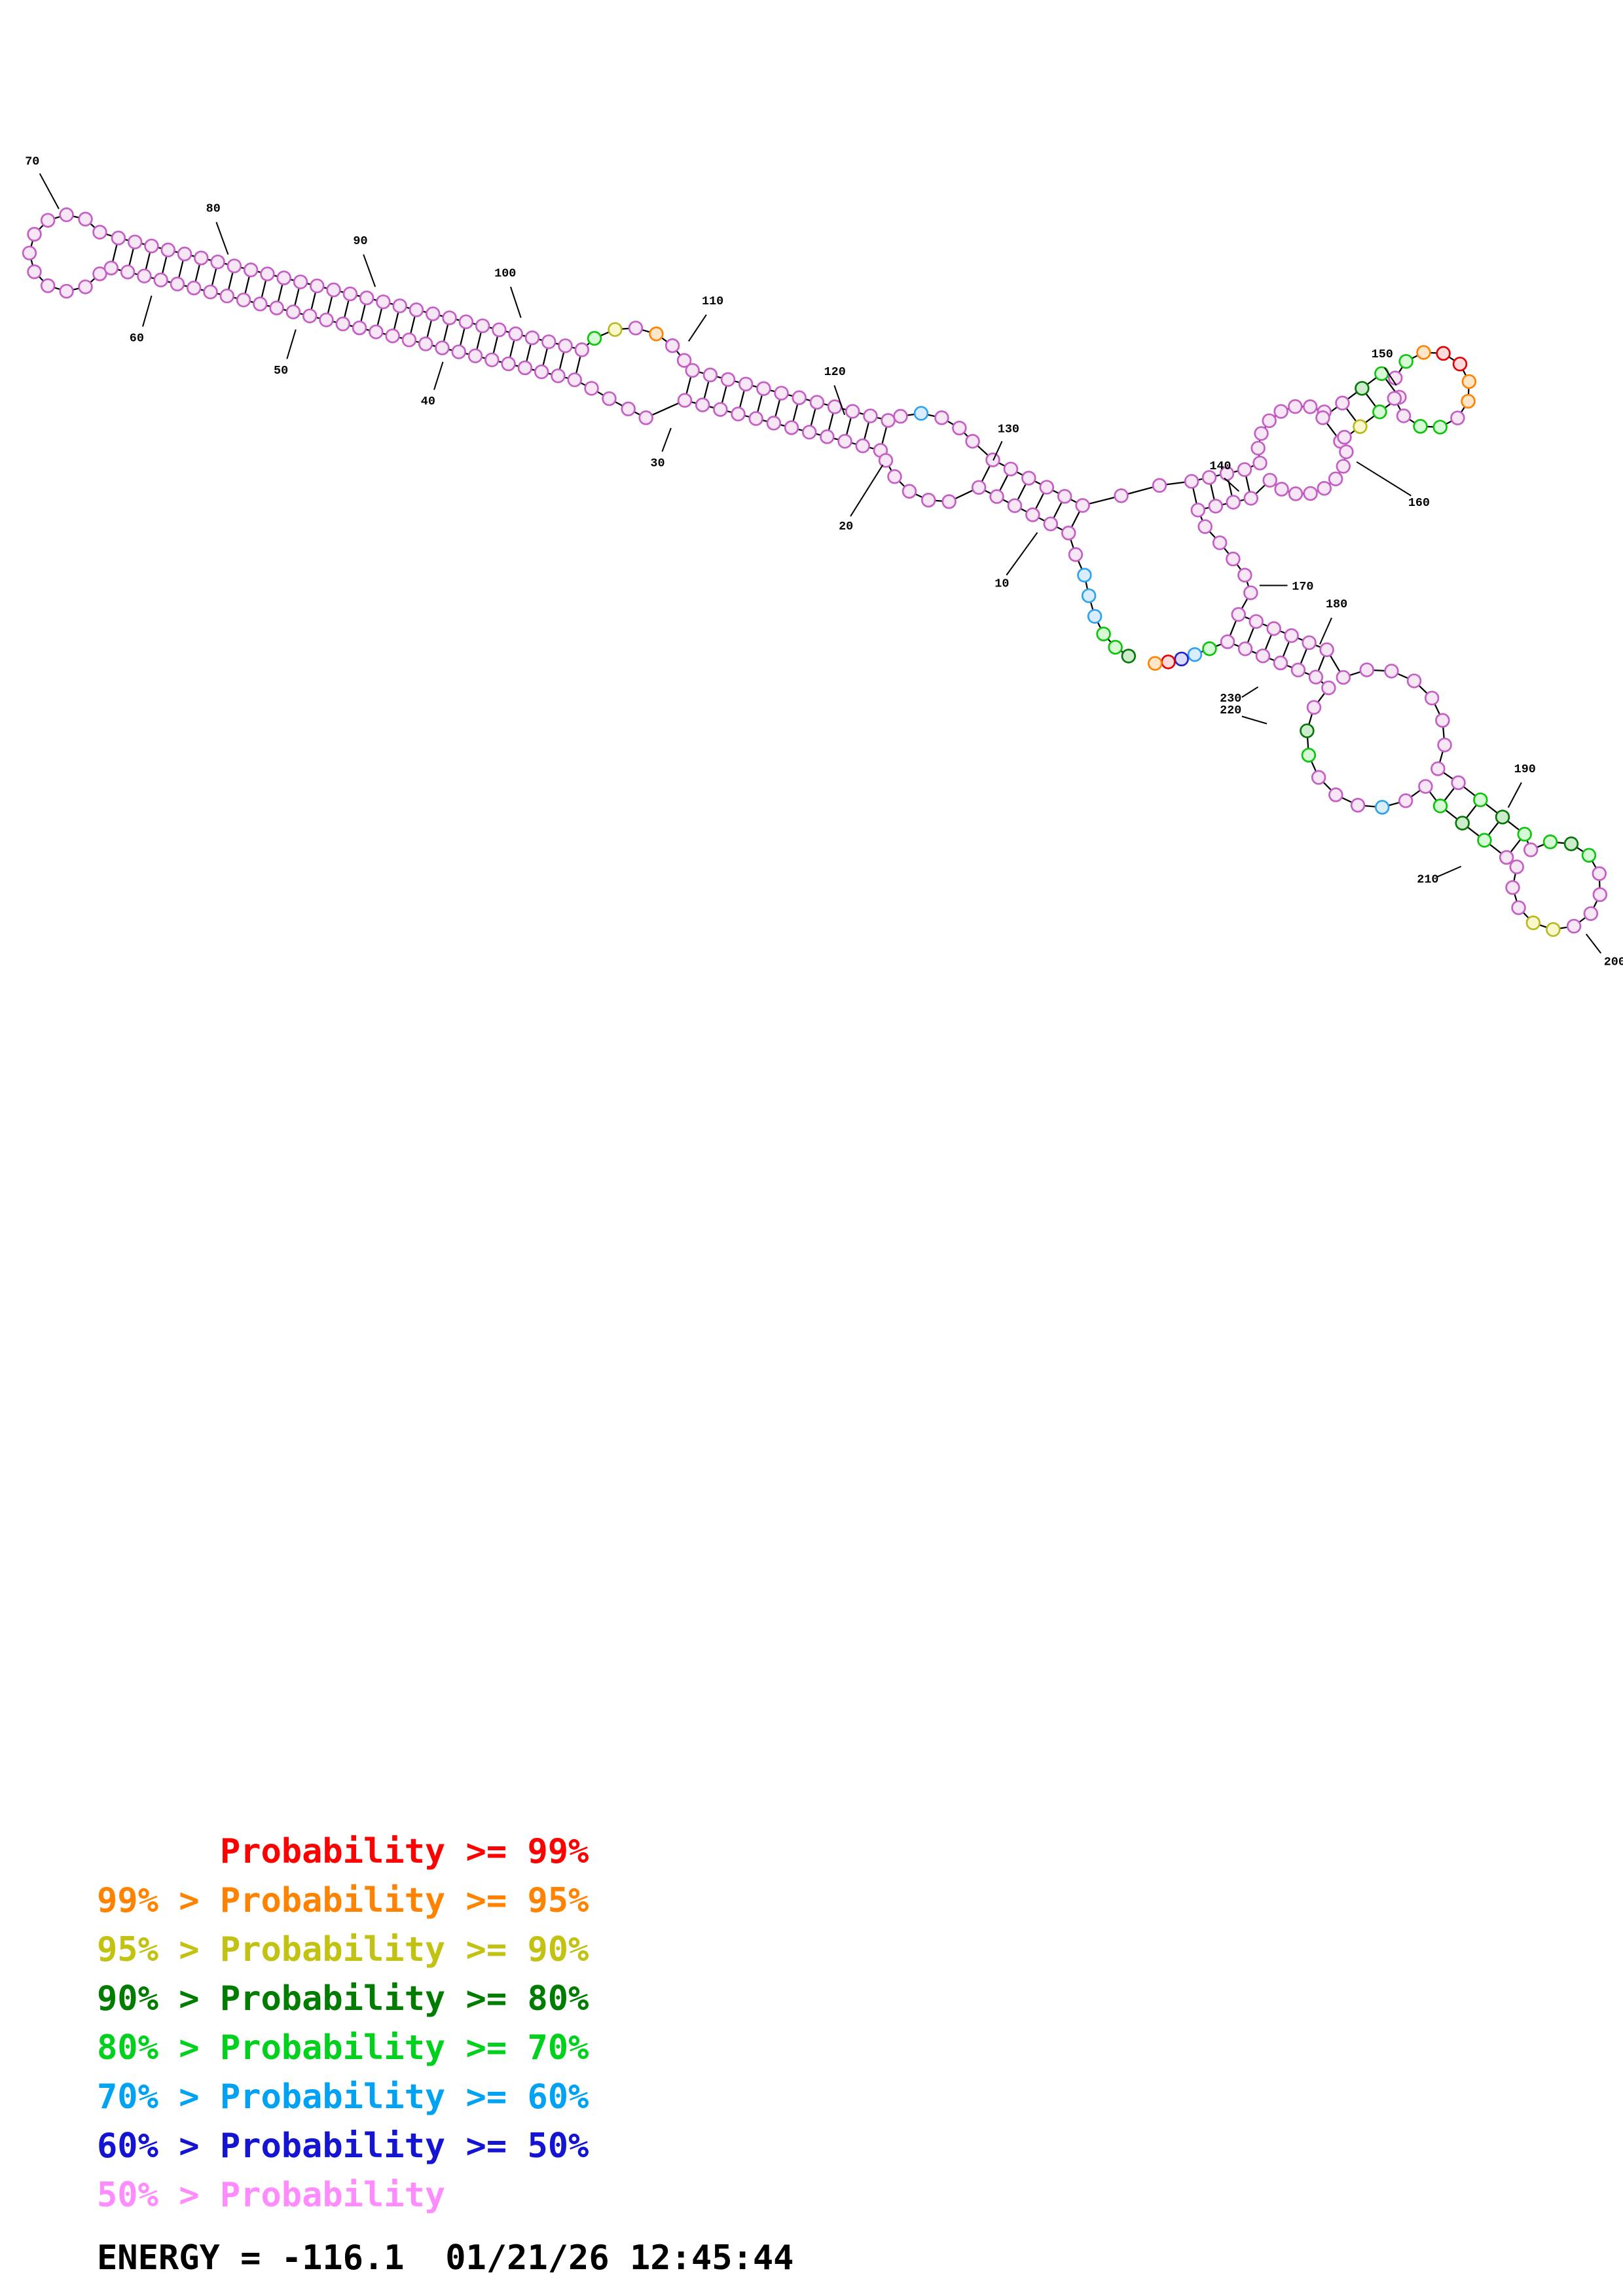 The height and width of the screenshot is (2296, 1623). What do you see at coordinates (1382, 354) in the screenshot?
I see `position-label: 150` at bounding box center [1382, 354].